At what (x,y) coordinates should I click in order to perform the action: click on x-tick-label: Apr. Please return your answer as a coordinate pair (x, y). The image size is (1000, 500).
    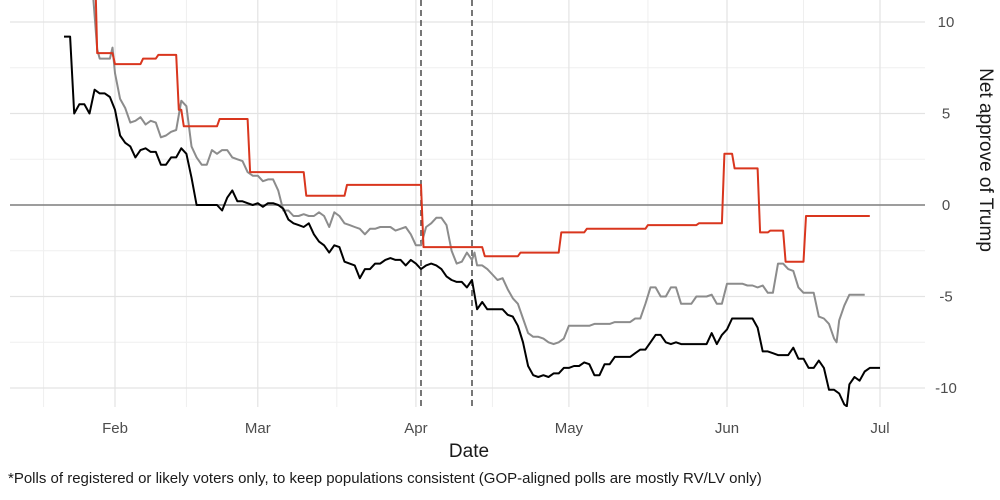
    Looking at the image, I should click on (415, 428).